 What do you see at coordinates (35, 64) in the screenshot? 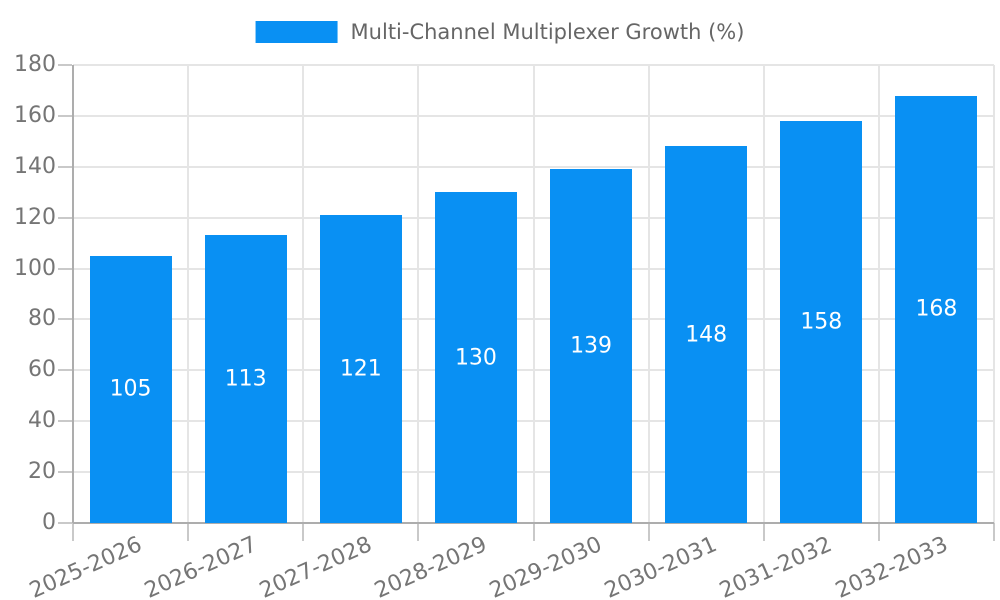
I see `y-tick-label: 180` at bounding box center [35, 64].